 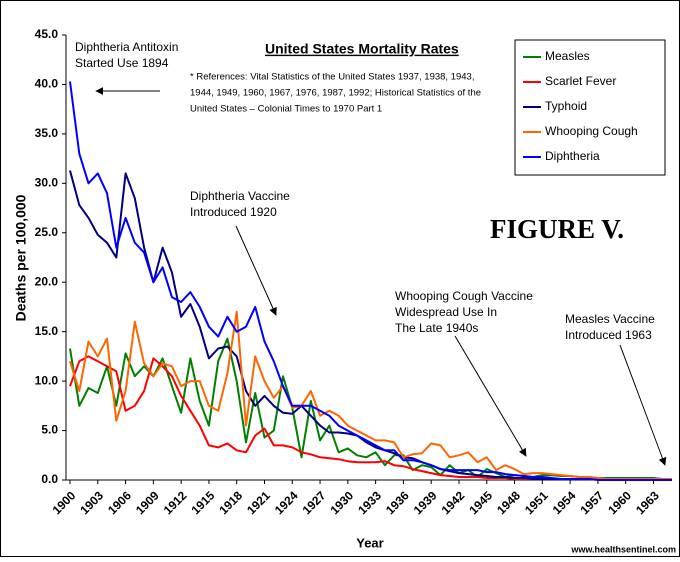 What do you see at coordinates (369, 542) in the screenshot?
I see `x-axis-label: Year` at bounding box center [369, 542].